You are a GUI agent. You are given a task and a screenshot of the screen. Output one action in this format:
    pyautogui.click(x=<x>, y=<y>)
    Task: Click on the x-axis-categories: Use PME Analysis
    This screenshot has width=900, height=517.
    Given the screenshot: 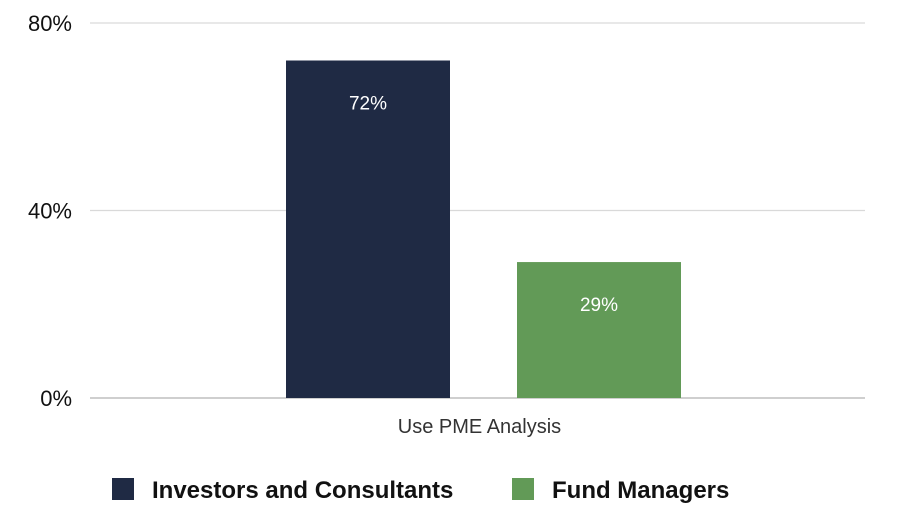 What is the action you would take?
    pyautogui.click(x=479, y=427)
    